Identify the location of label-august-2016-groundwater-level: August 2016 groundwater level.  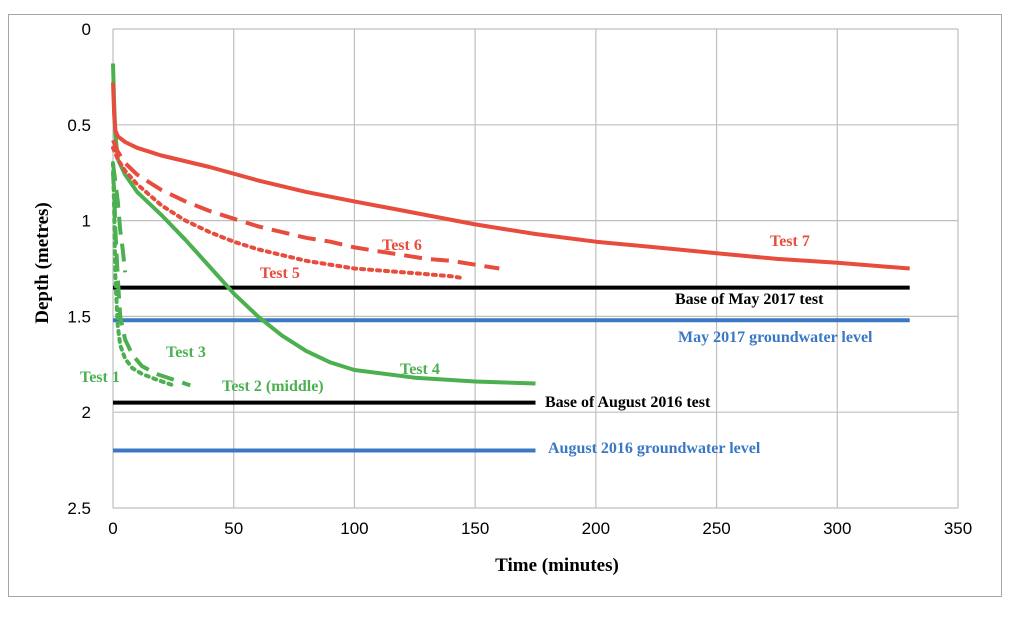
(654, 448).